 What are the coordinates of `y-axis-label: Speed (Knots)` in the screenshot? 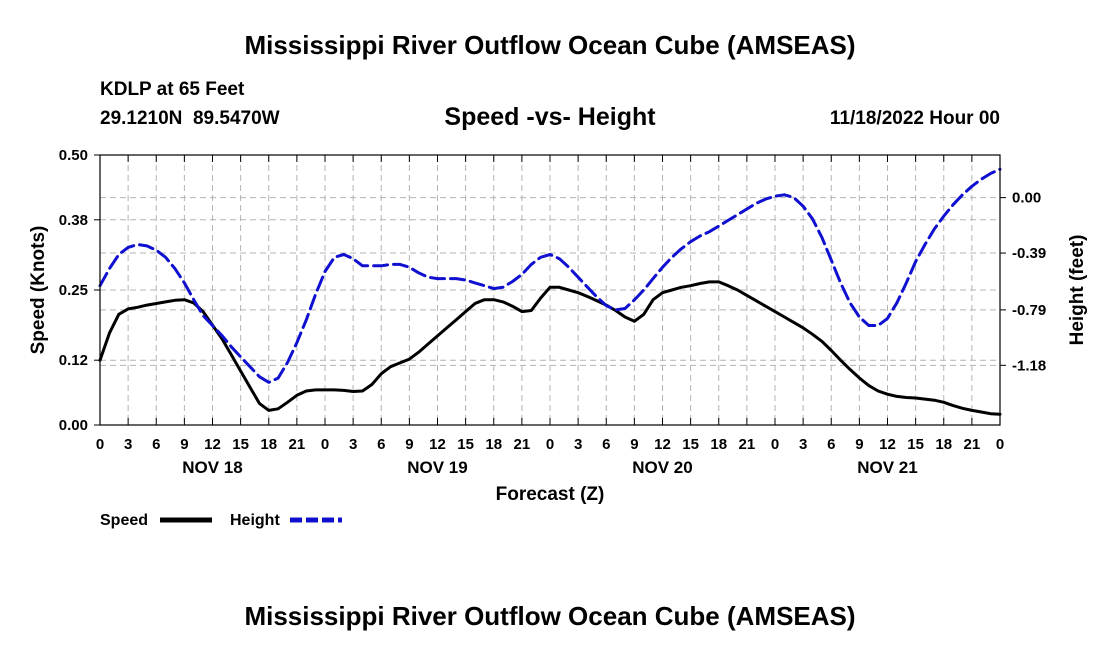 It's located at (38, 290).